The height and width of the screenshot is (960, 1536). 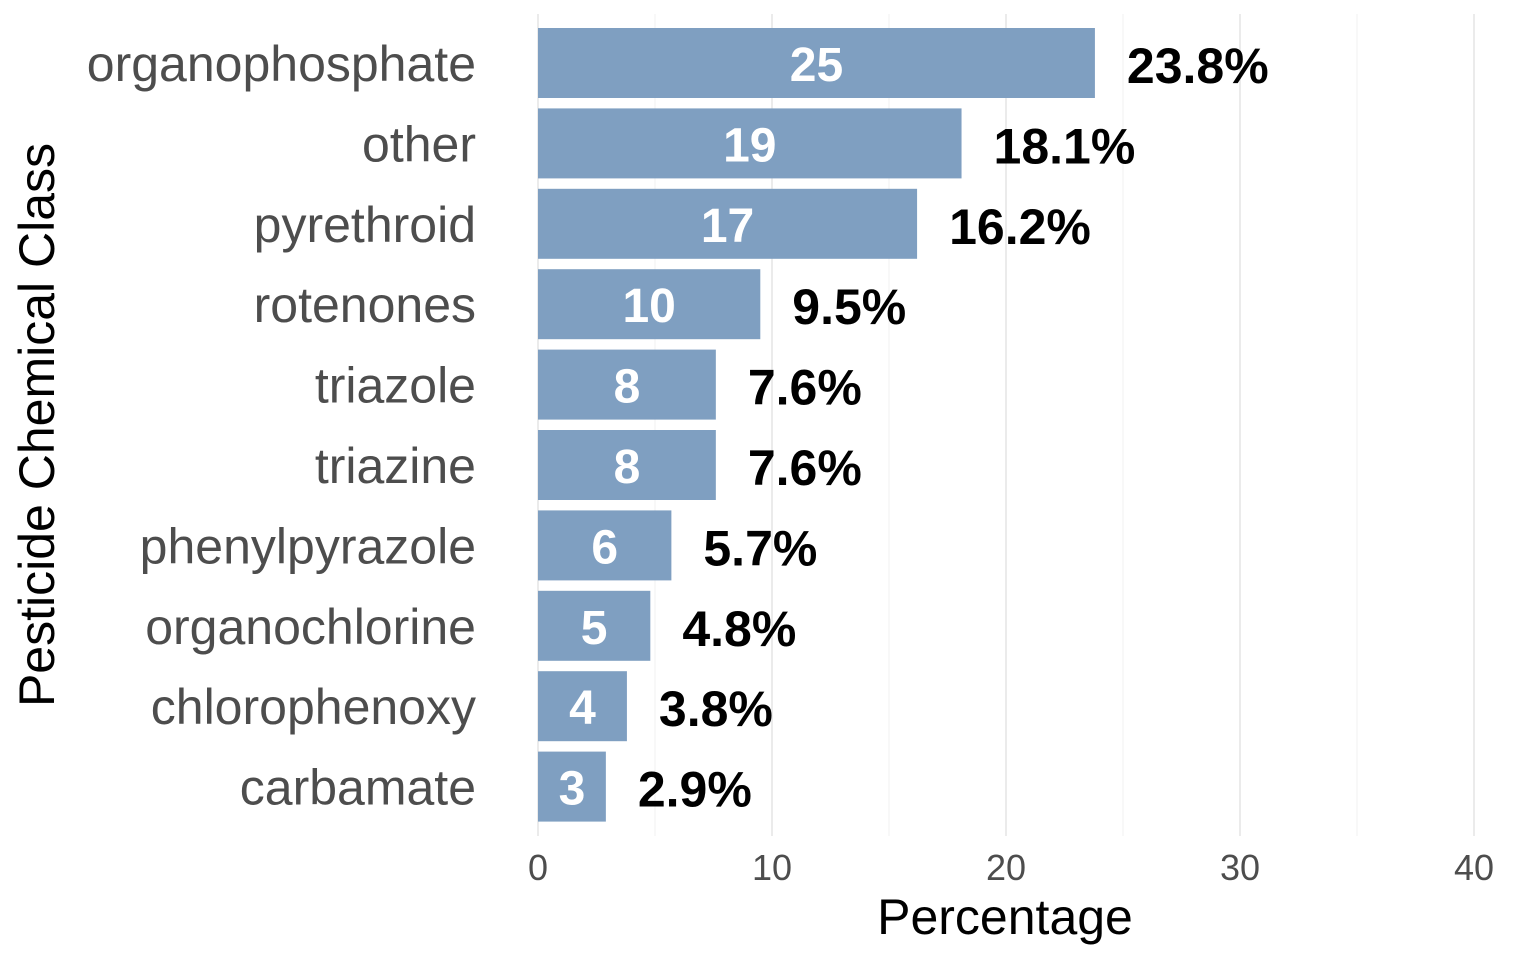 I want to click on x-tick-label: 30, so click(x=1240, y=867).